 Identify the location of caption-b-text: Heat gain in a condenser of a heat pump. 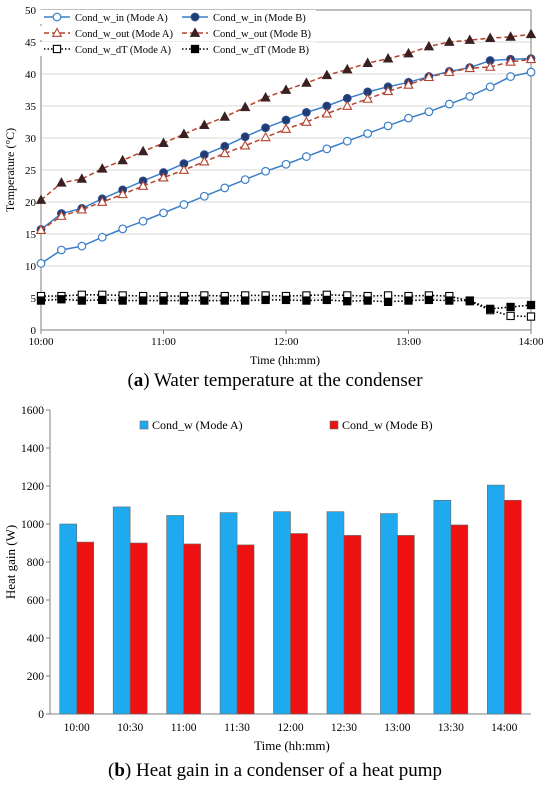
(286, 770).